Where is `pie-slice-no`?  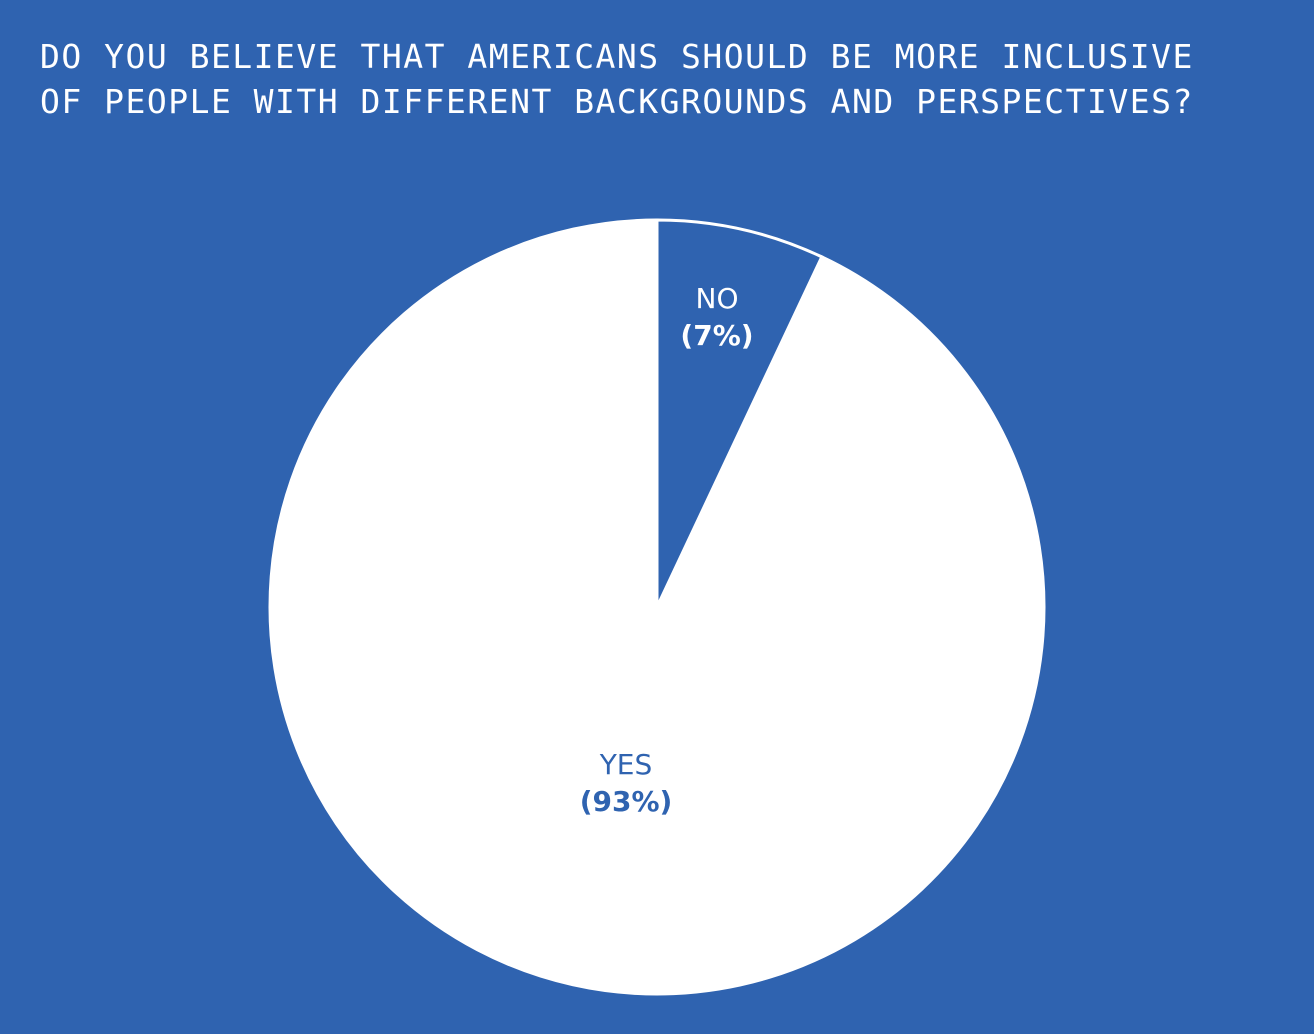 pie-slice-no is located at coordinates (739, 413).